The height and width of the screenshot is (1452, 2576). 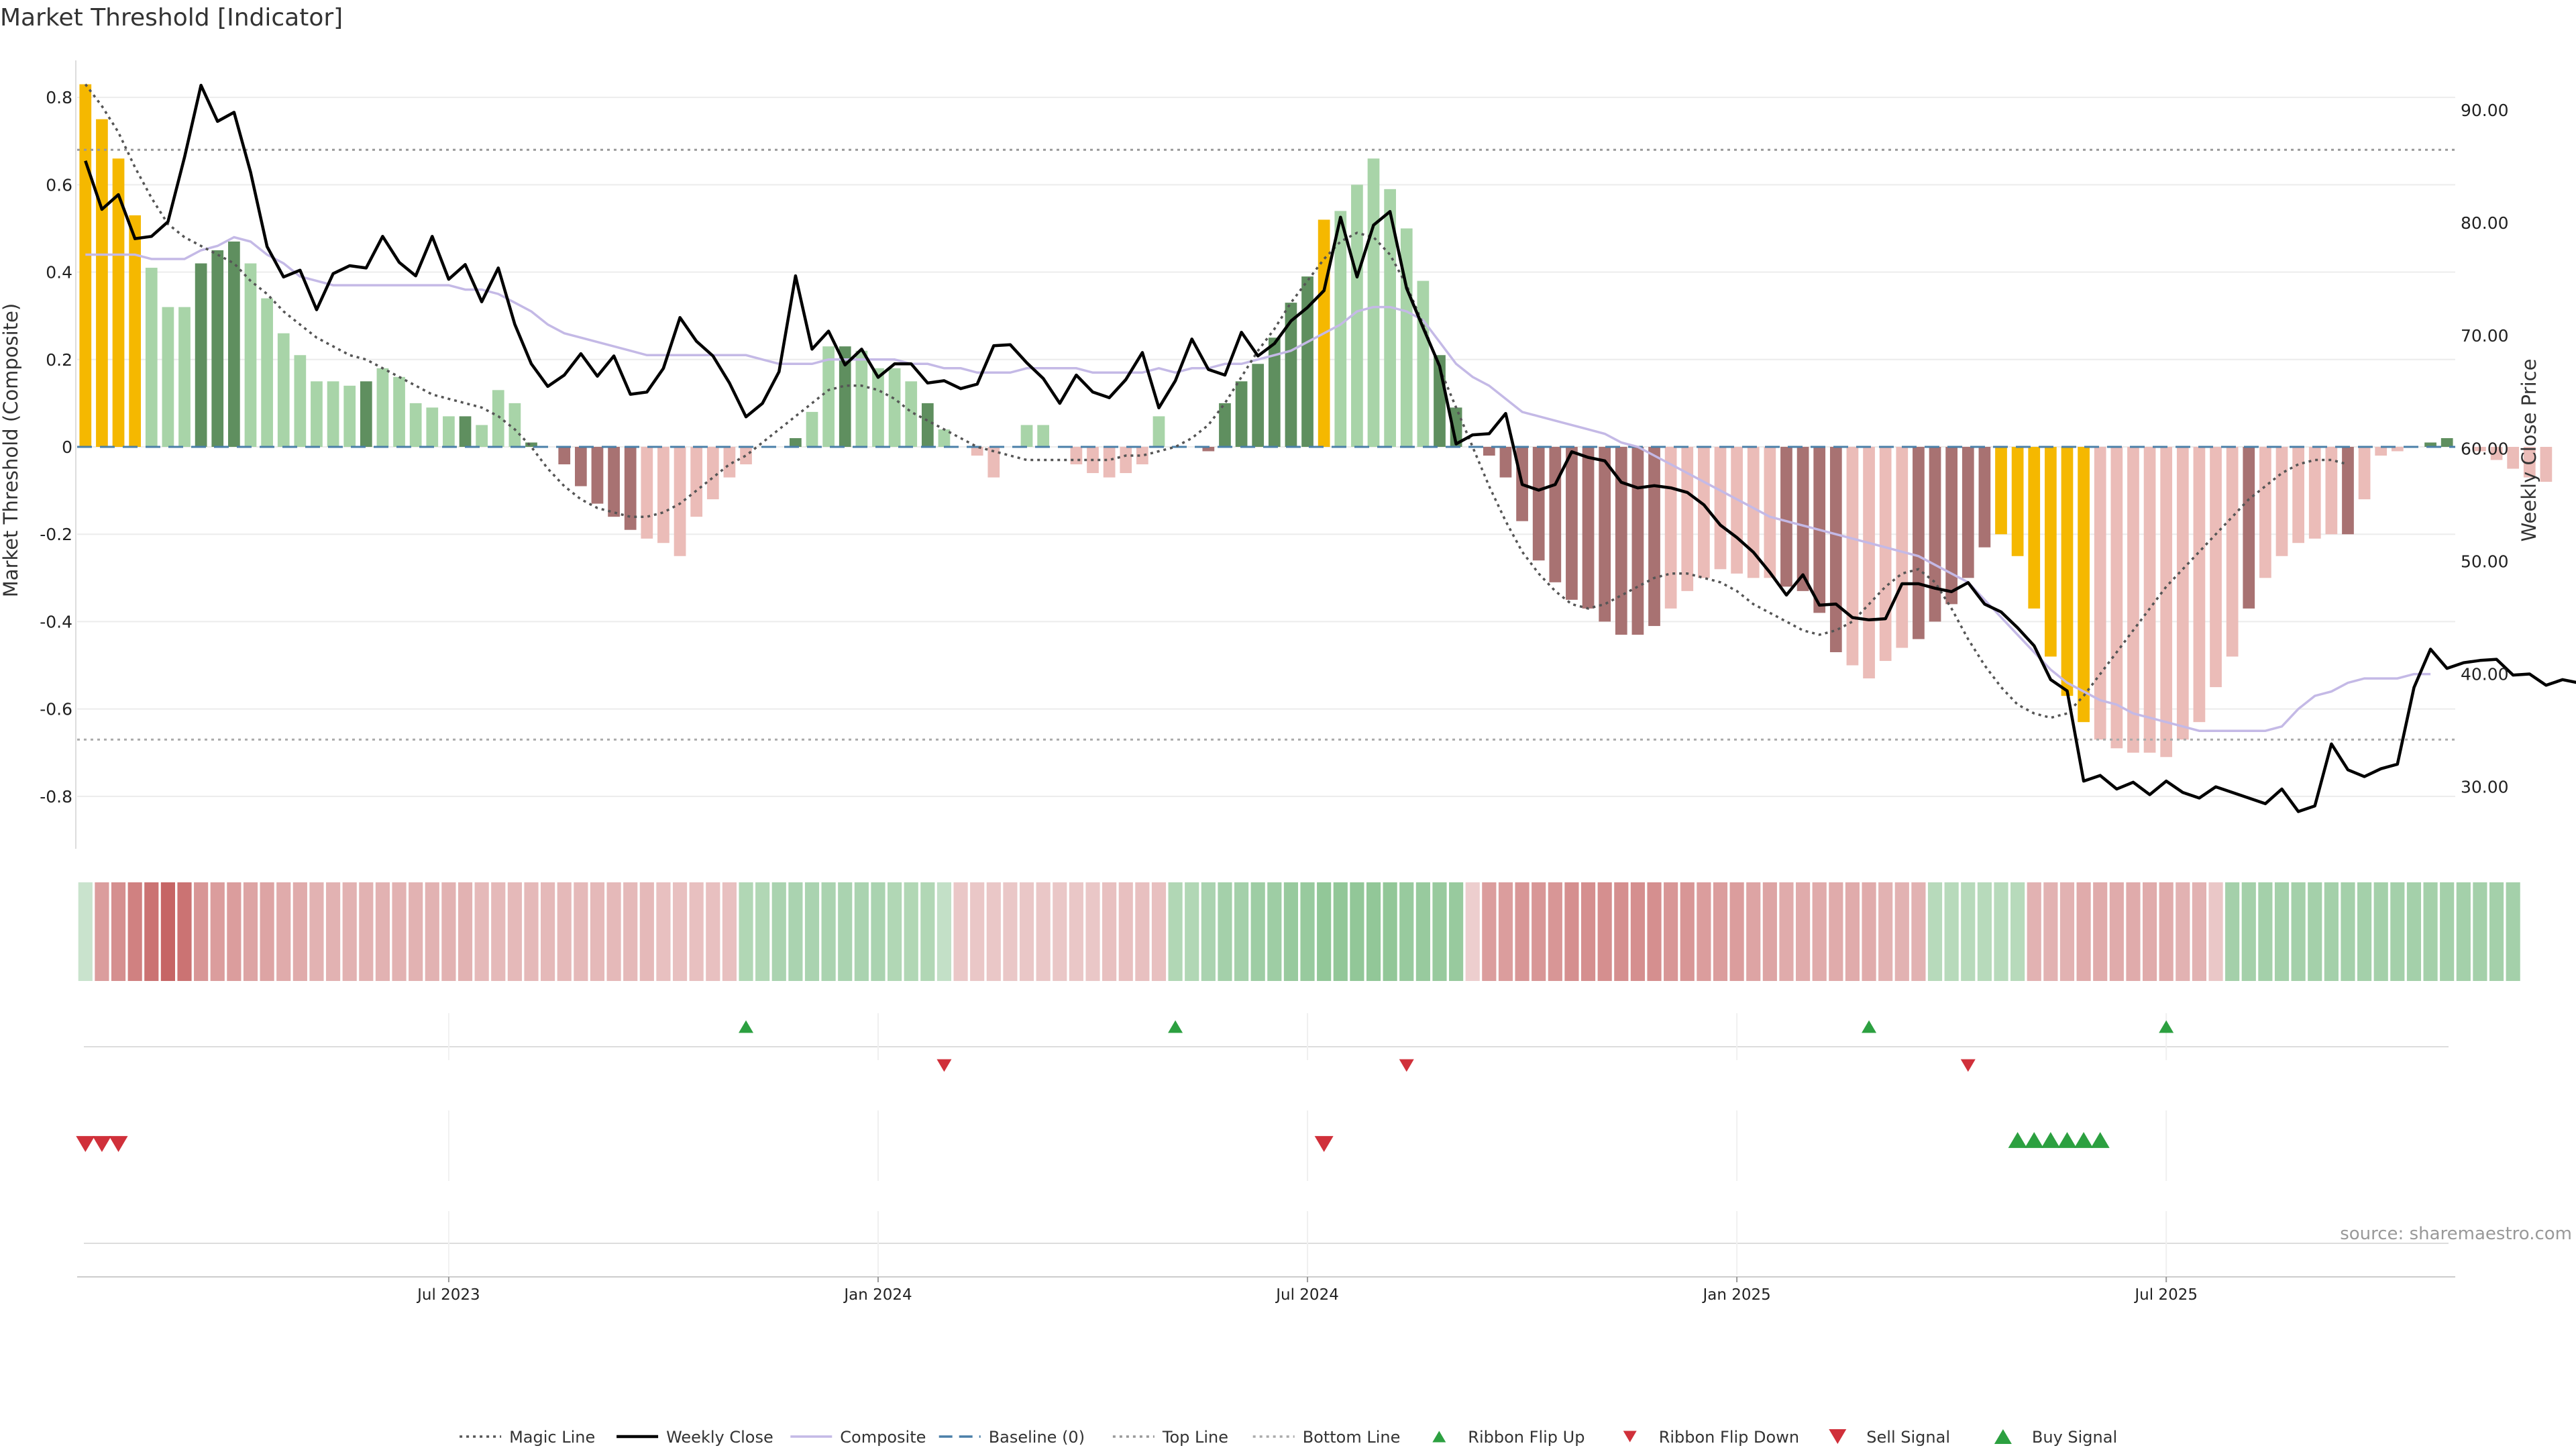 I want to click on legend-label: Sell Signal, so click(x=1908, y=1438).